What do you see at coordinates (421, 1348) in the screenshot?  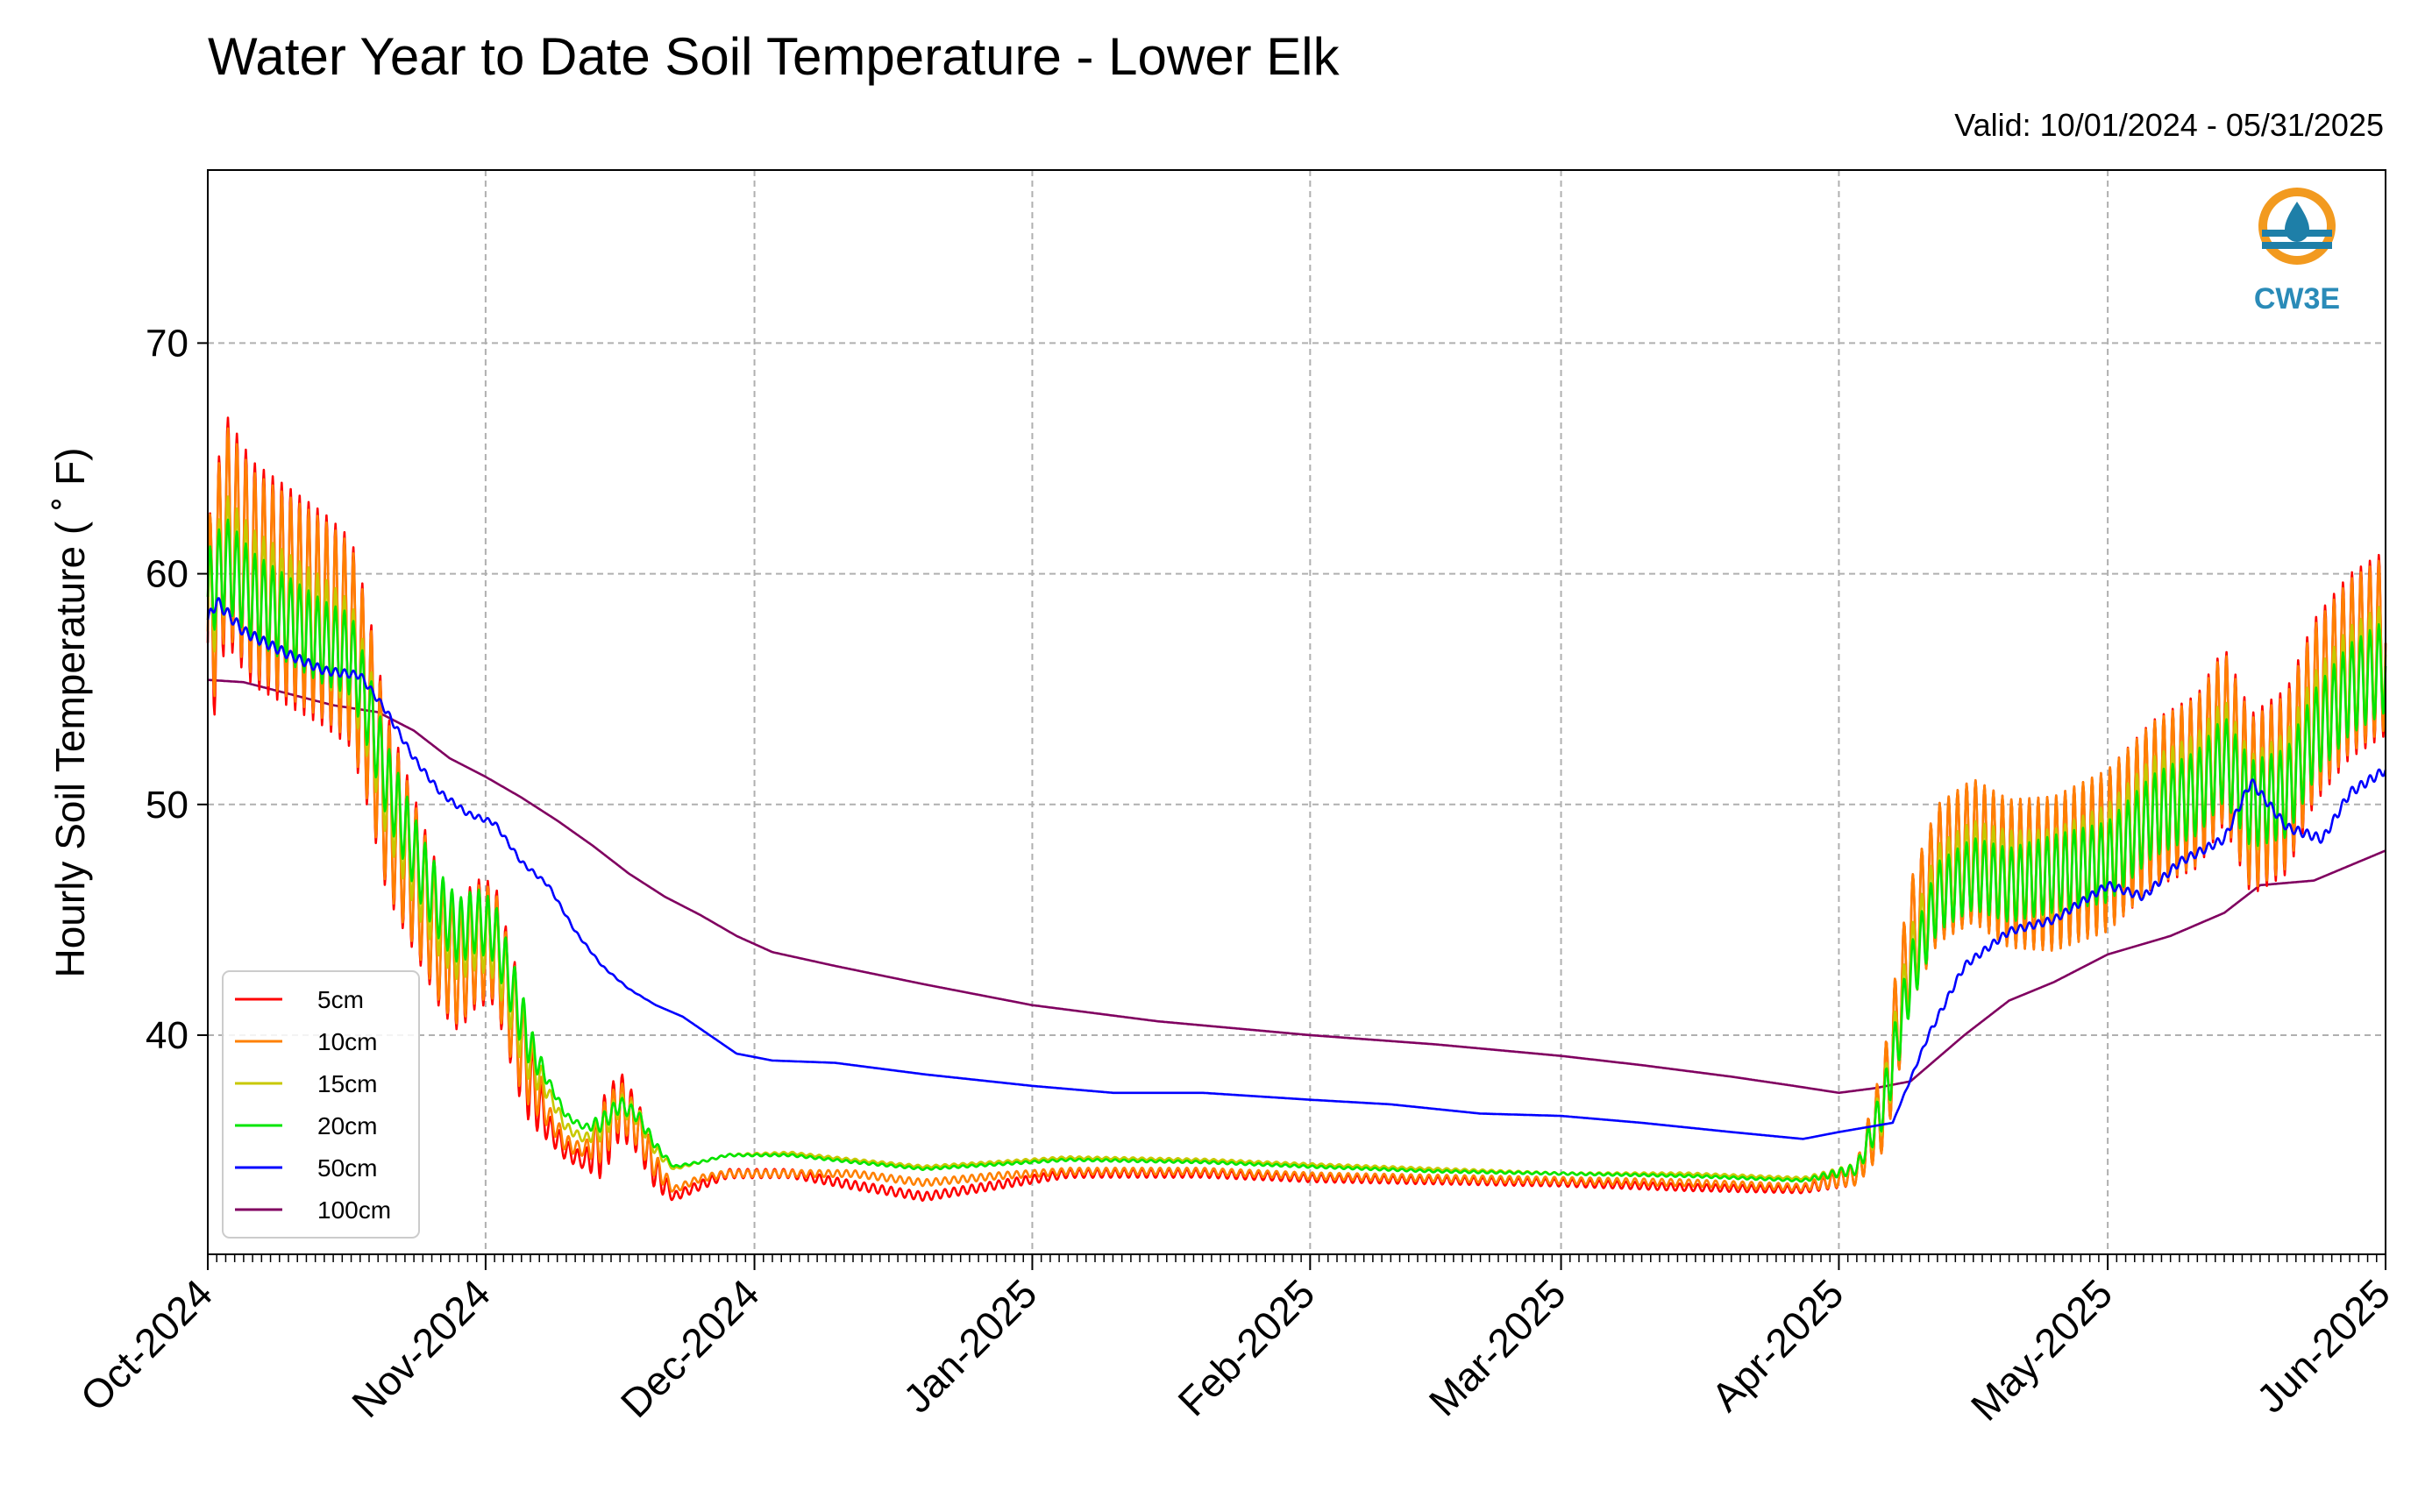 I see `x-tick-label: Nov-2024` at bounding box center [421, 1348].